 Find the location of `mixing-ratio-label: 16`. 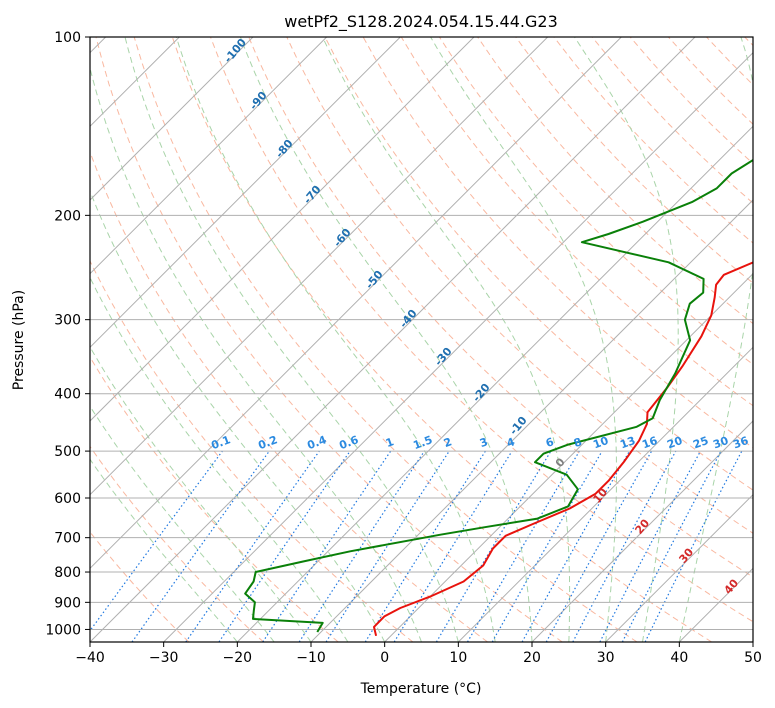

mixing-ratio-label: 16 is located at coordinates (649, 443).